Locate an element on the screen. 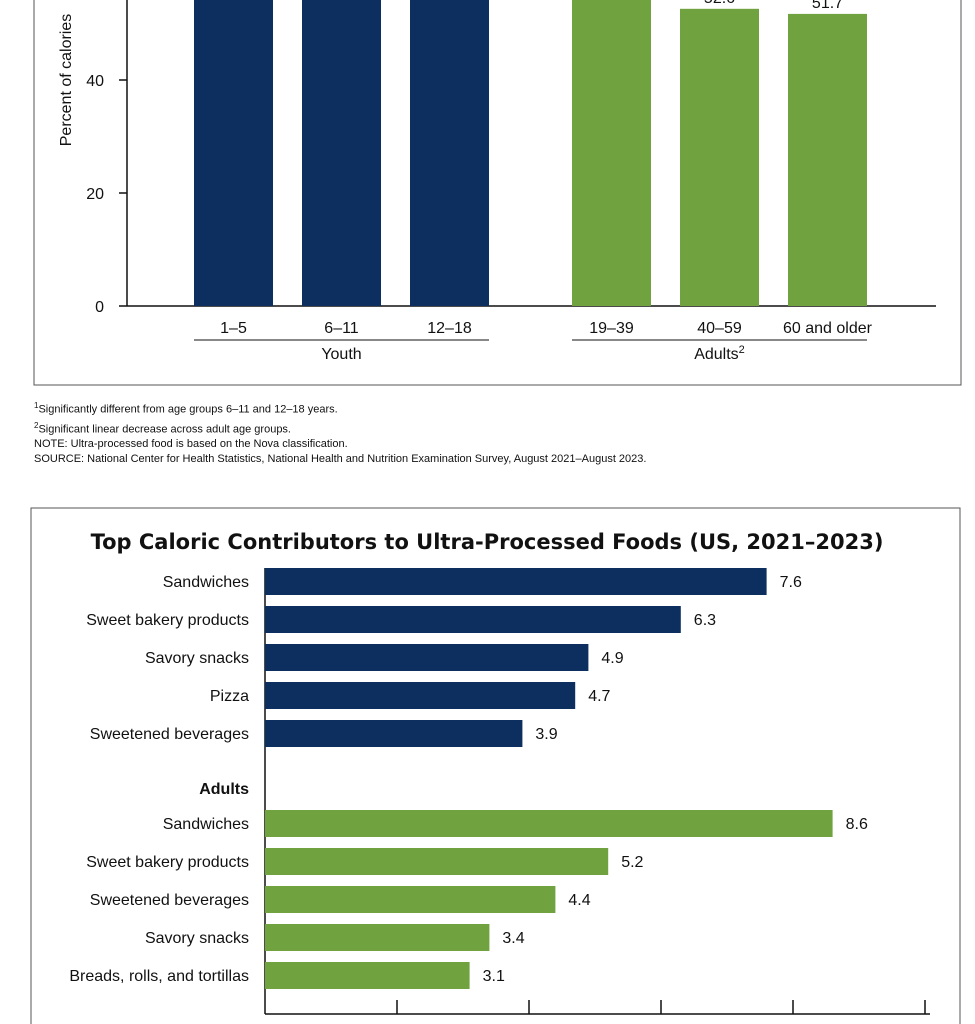  group-label: Adults2 is located at coordinates (719, 353).